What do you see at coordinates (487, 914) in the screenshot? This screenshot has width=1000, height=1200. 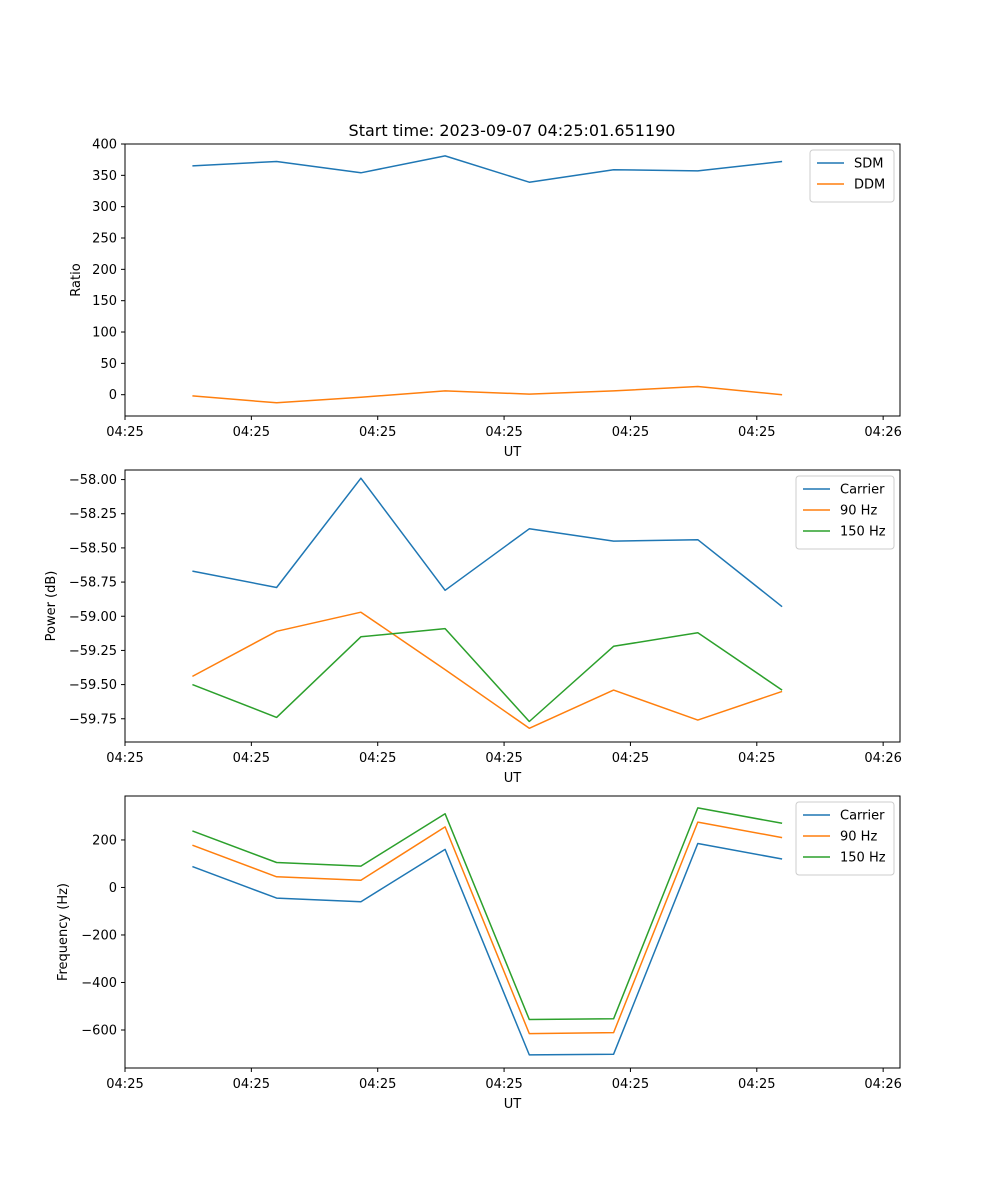 I see `frequency-series-150-hz-line` at bounding box center [487, 914].